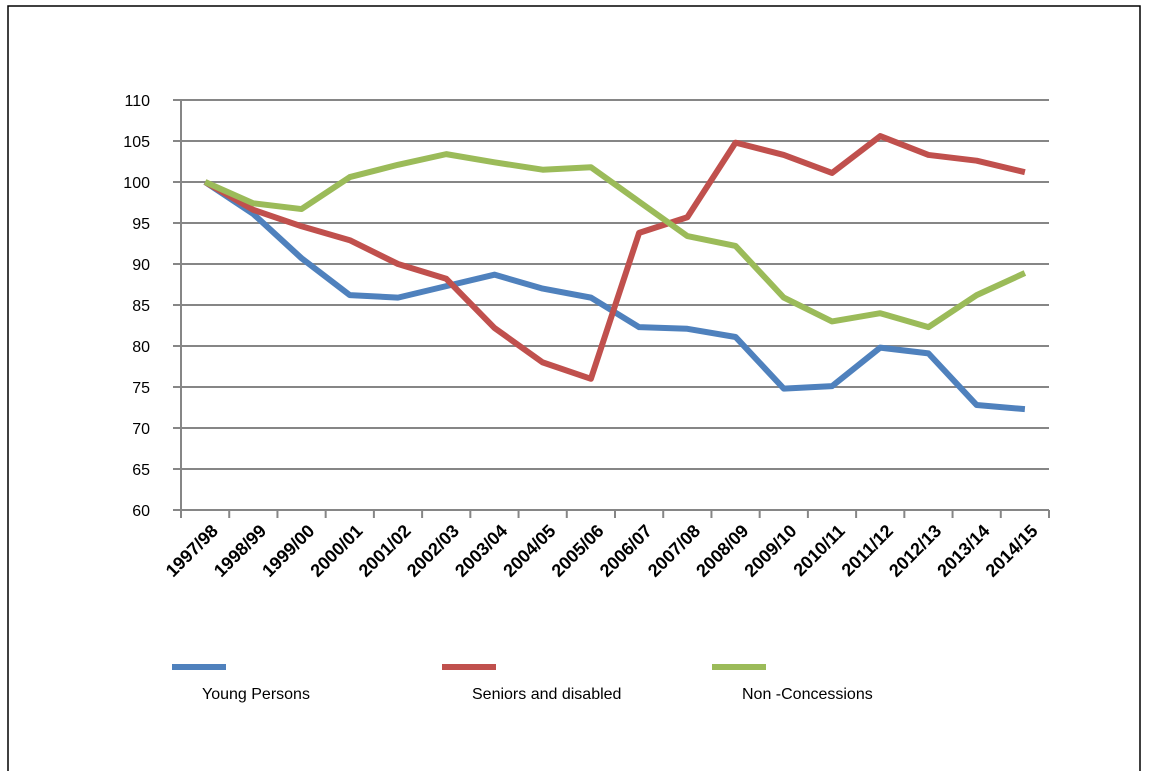 This screenshot has height=771, width=1149. I want to click on x-tick-label: 2013/14, so click(963, 551).